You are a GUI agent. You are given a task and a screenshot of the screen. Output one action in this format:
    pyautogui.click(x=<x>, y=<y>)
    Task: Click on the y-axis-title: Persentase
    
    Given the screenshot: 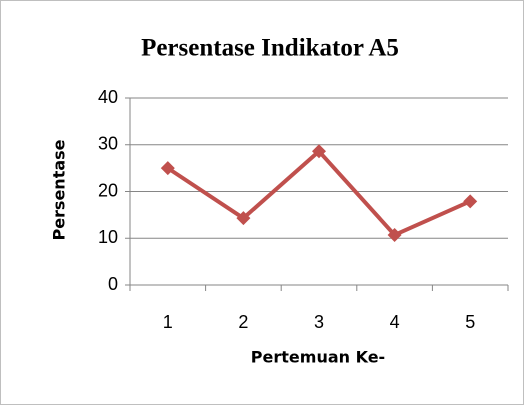 What is the action you would take?
    pyautogui.click(x=59, y=189)
    